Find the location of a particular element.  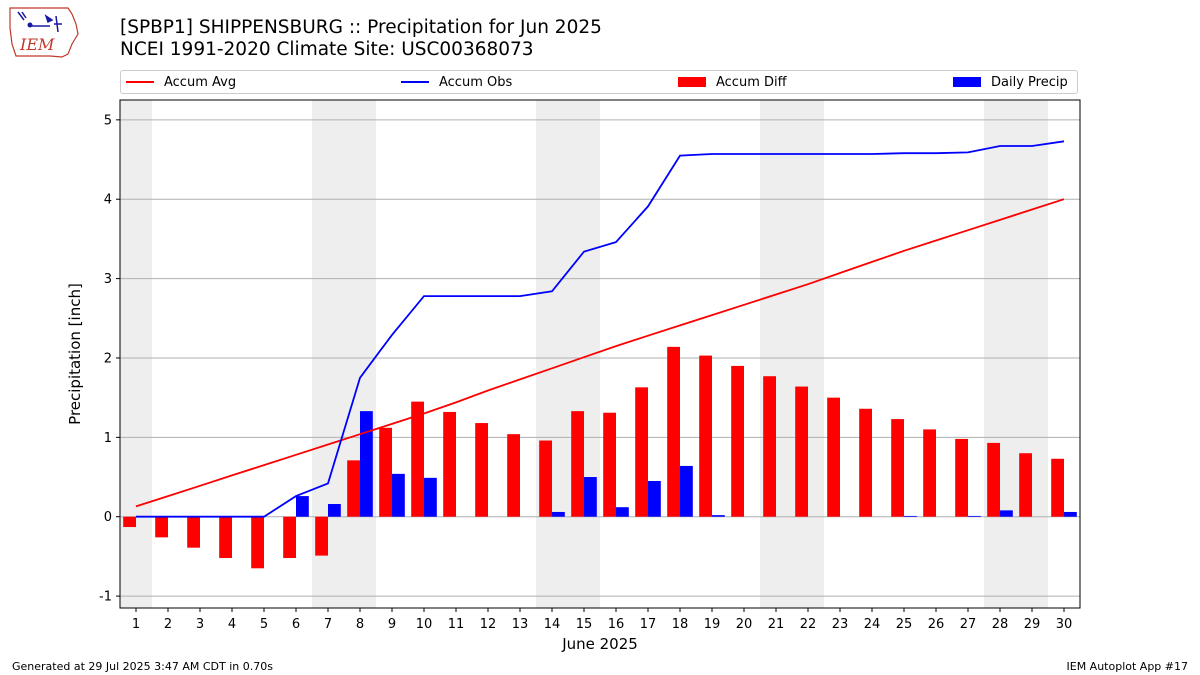

x-tick-label: 19 is located at coordinates (712, 624).